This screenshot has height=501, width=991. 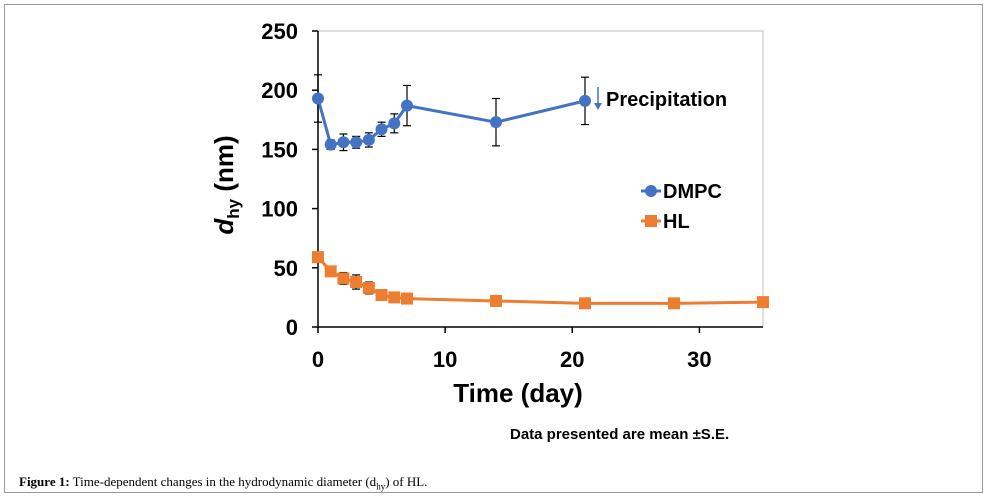 I want to click on legend-marker-dmpc, so click(x=651, y=191).